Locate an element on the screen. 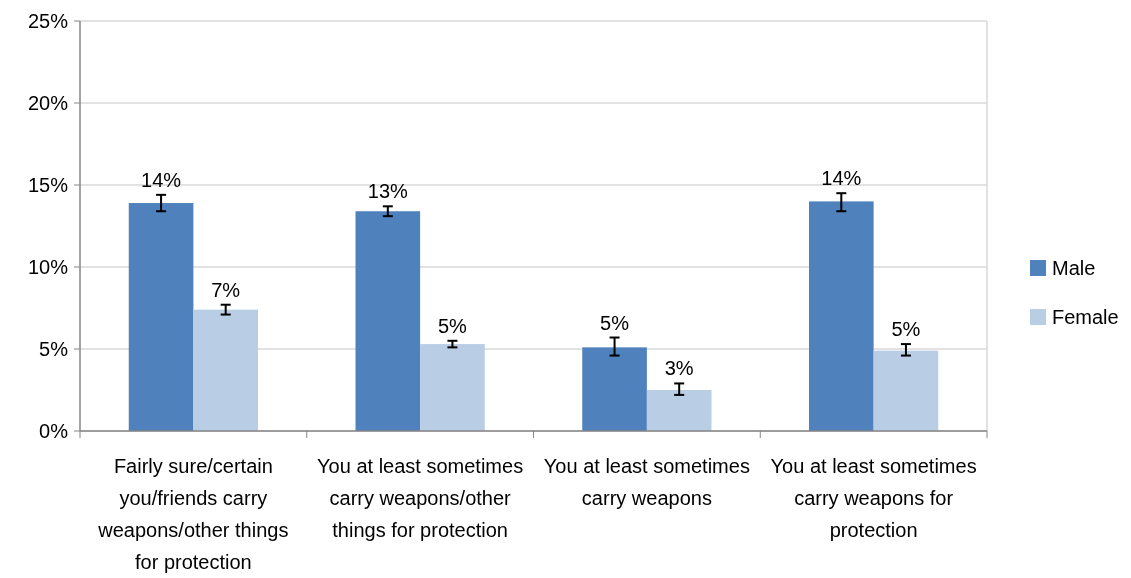 Image resolution: width=1131 pixels, height=578 pixels. data-label: 3% is located at coordinates (679, 368).